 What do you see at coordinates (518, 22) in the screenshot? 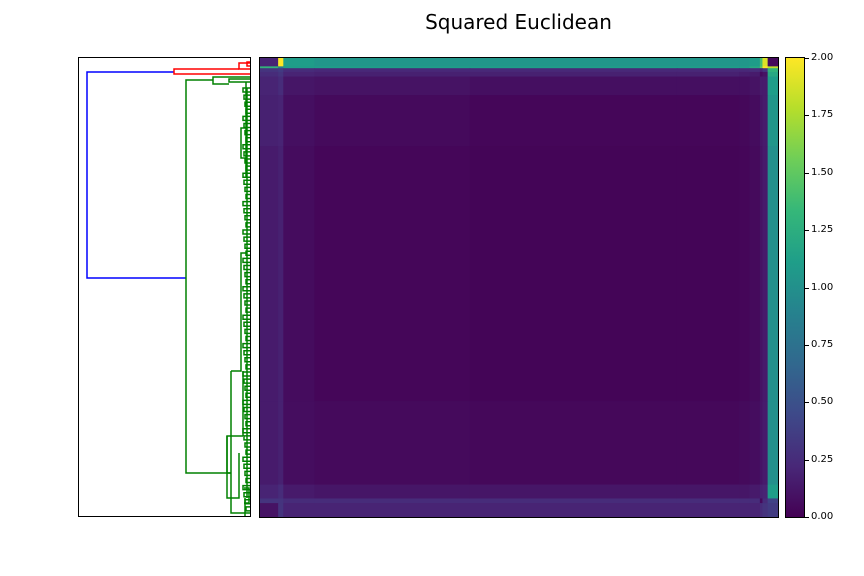
I see `chart-title: Squared Euclidean` at bounding box center [518, 22].